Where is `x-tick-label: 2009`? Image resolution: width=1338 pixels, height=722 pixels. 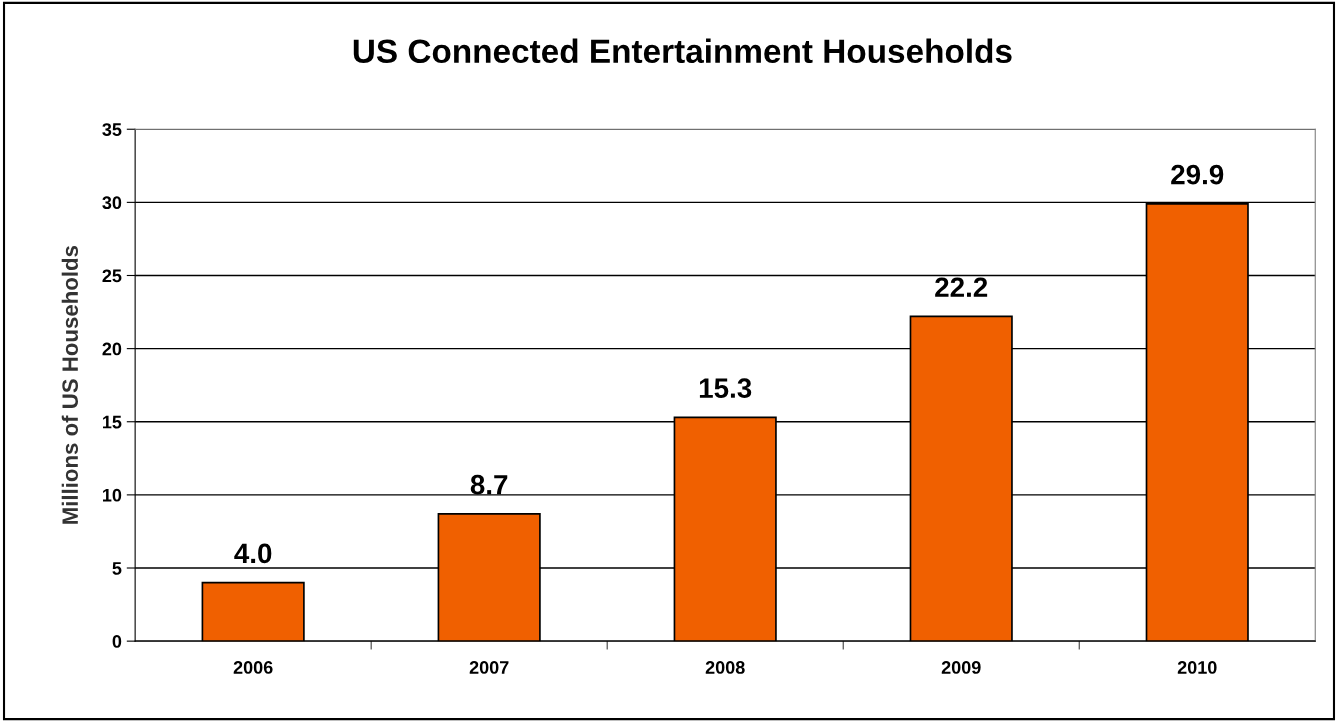 x-tick-label: 2009 is located at coordinates (961, 667).